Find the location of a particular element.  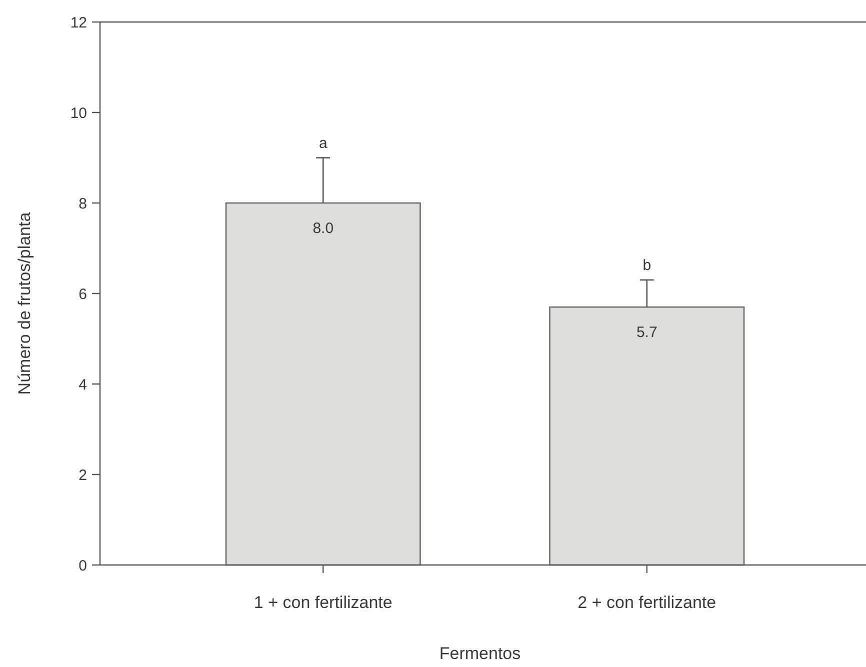

y-tick-label: 2 is located at coordinates (82, 475).